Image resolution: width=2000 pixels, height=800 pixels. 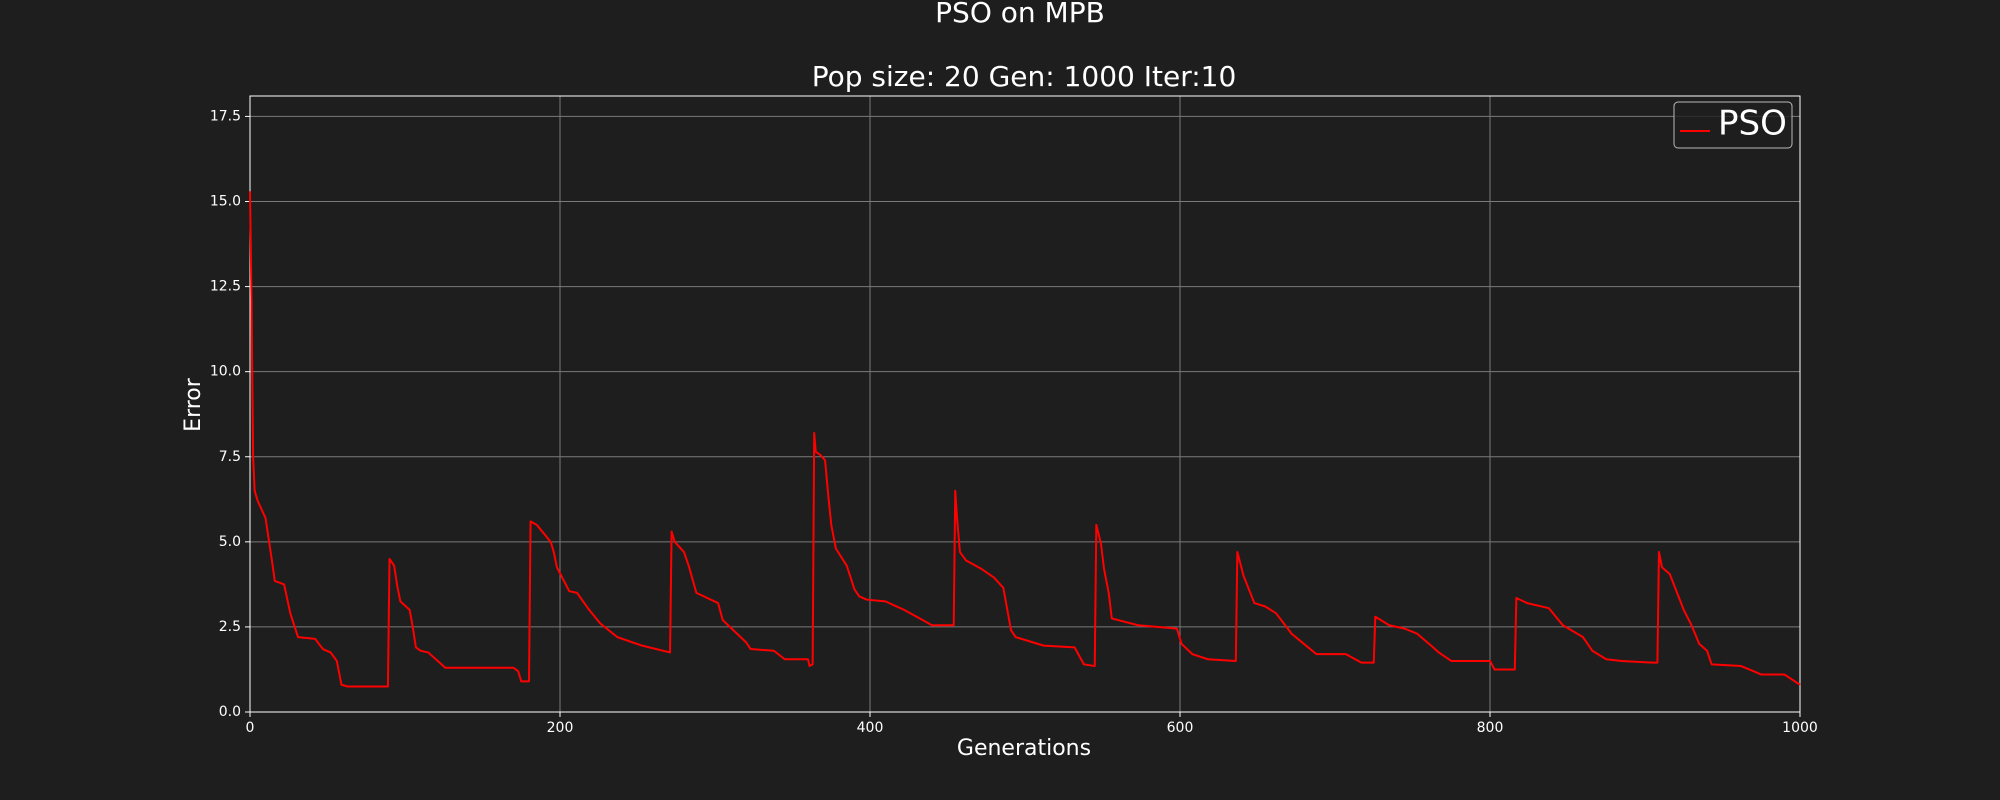 What do you see at coordinates (870, 728) in the screenshot?
I see `x-tick-label: 400` at bounding box center [870, 728].